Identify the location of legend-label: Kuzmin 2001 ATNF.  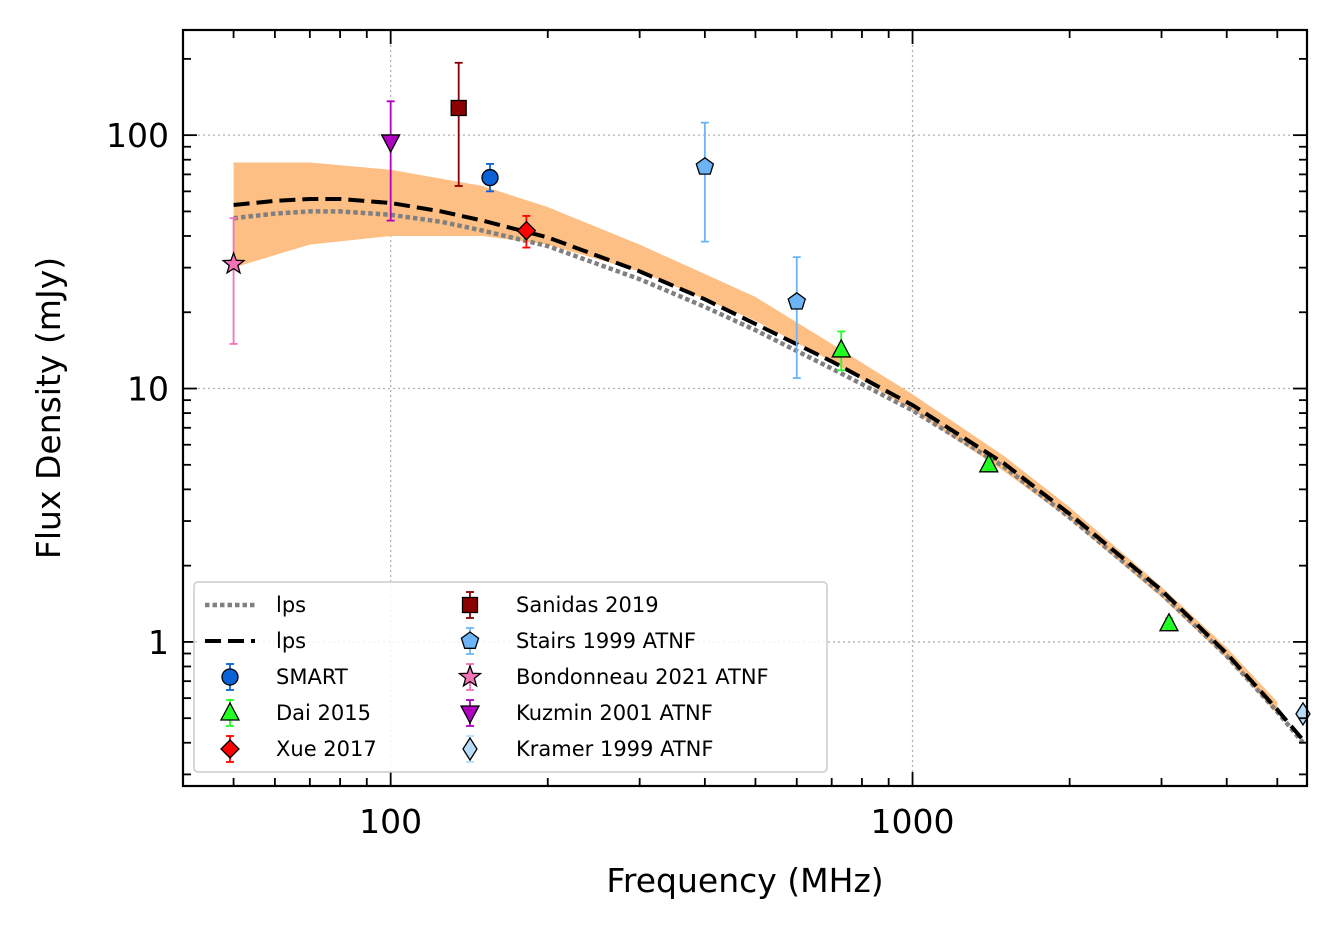
(614, 713).